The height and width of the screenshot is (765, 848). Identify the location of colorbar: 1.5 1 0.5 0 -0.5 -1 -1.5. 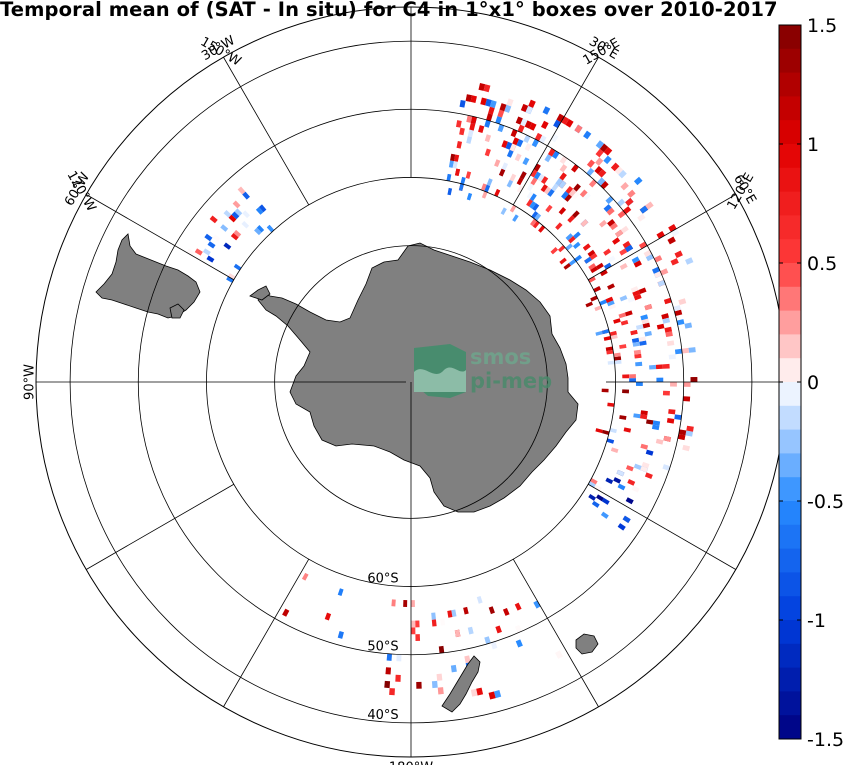
(811, 383).